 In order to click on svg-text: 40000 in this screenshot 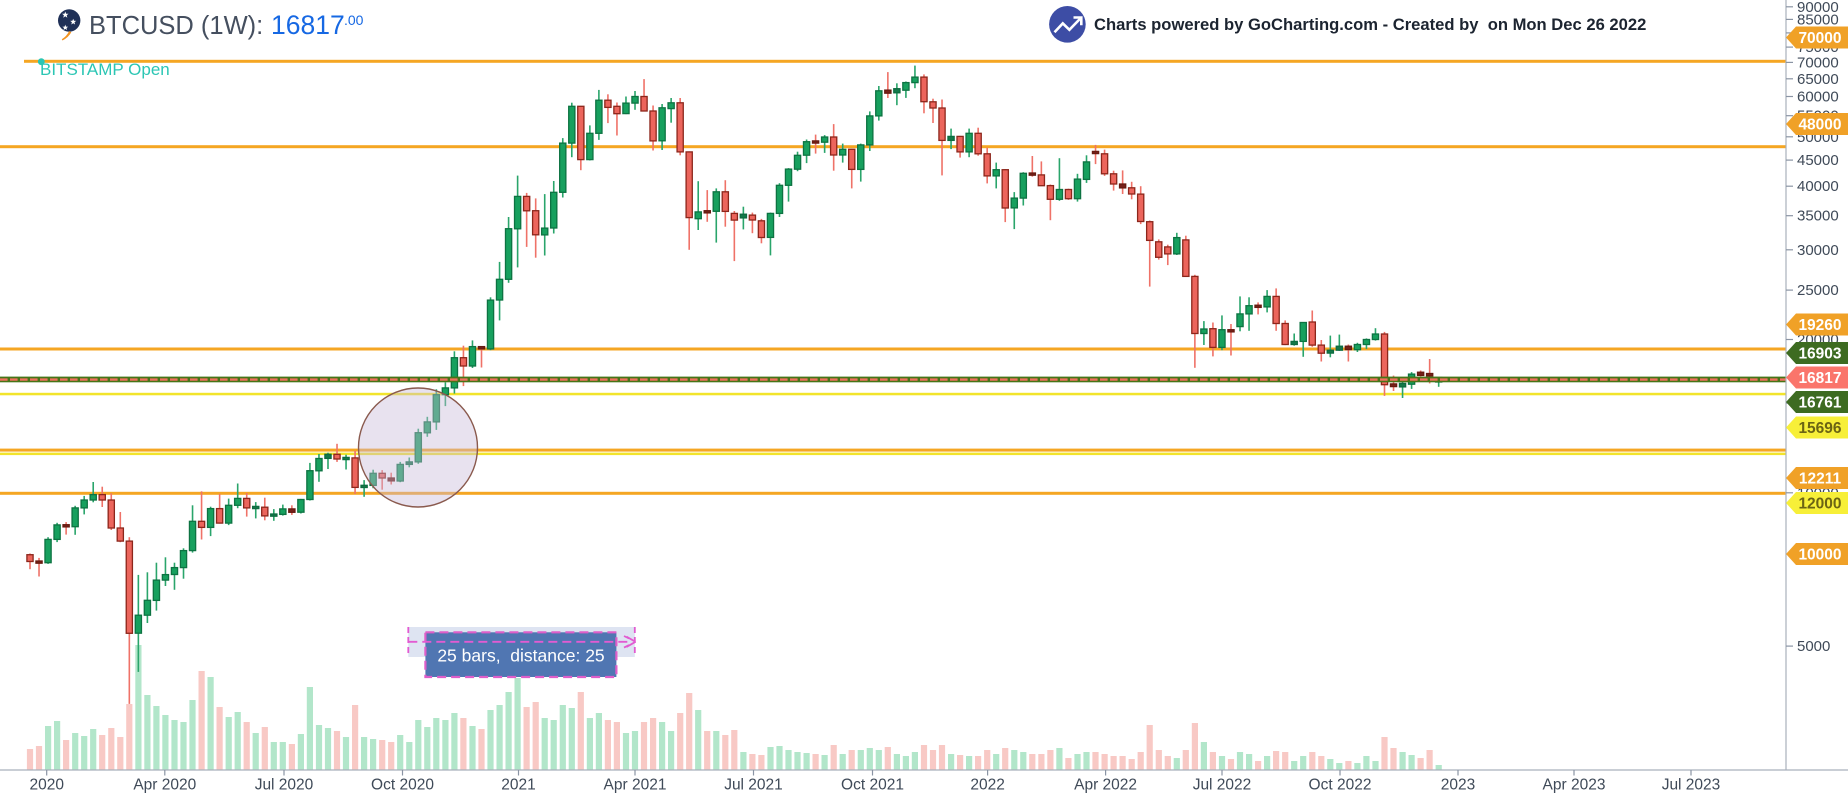, I will do `click(1818, 186)`.